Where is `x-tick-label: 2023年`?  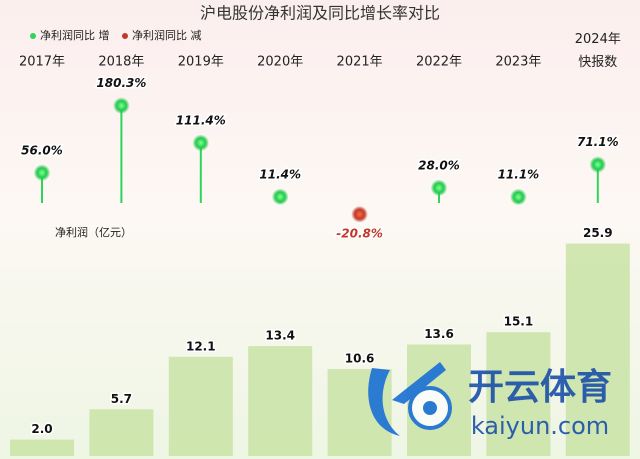
x-tick-label: 2023年 is located at coordinates (518, 62).